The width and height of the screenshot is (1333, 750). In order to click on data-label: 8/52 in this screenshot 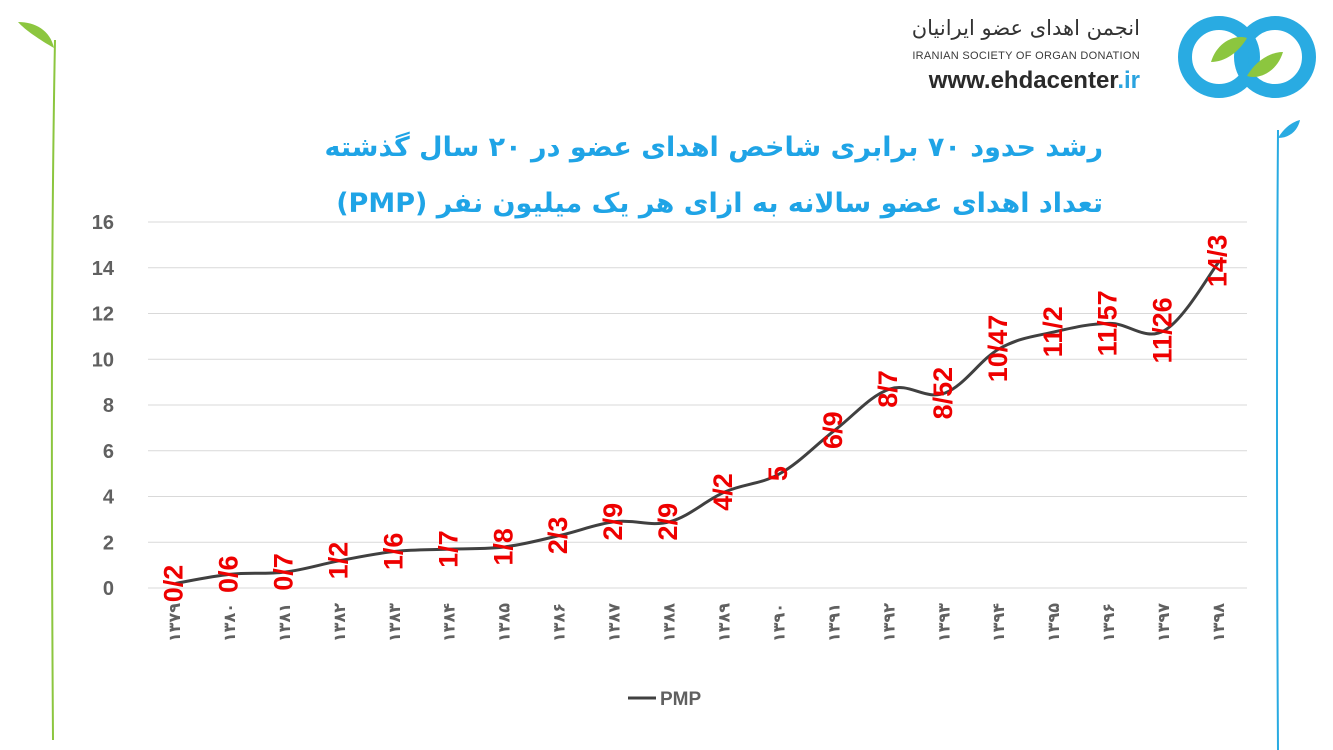, I will do `click(943, 393)`.